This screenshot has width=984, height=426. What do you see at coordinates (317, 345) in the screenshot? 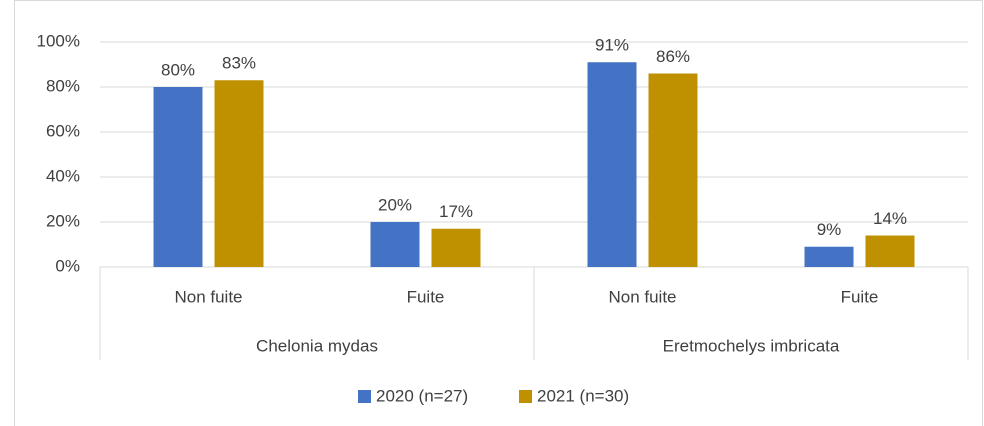
I see `group-label: Chelonia mydas` at bounding box center [317, 345].